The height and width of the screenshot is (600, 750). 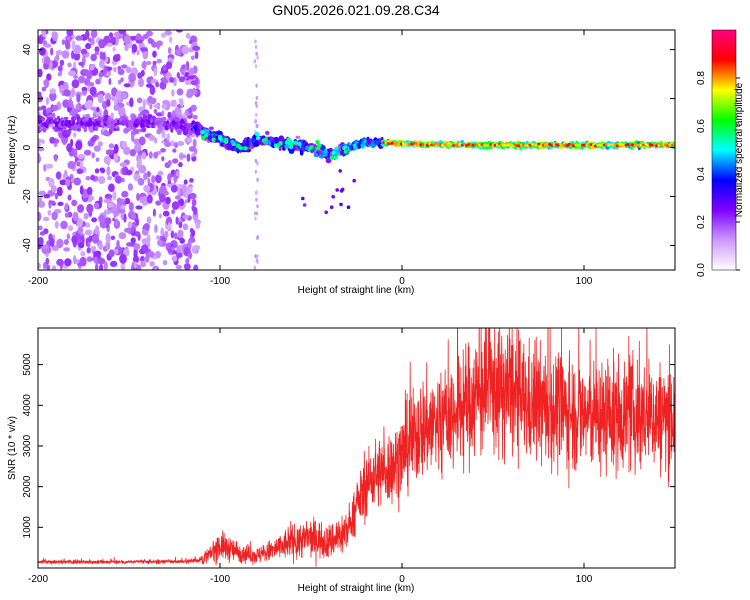 What do you see at coordinates (724, 150) in the screenshot?
I see `colorbar-bar` at bounding box center [724, 150].